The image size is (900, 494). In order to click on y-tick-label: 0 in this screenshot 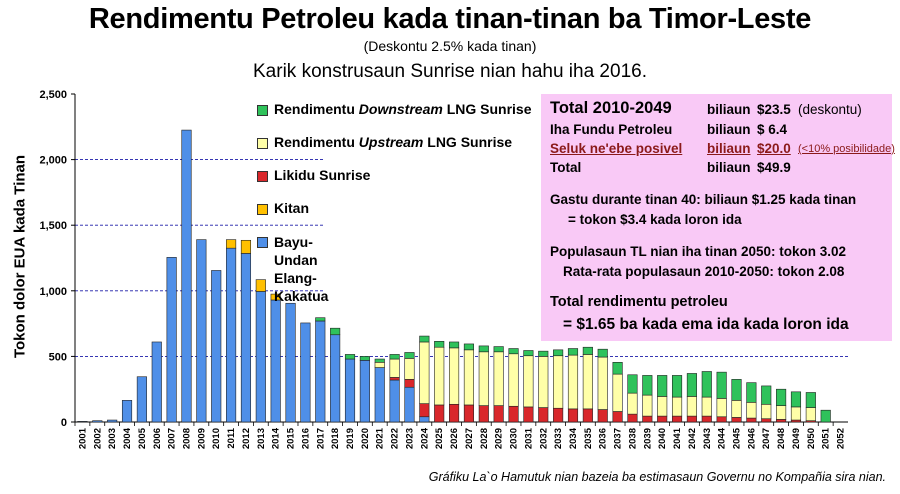, I will do `click(64, 423)`.